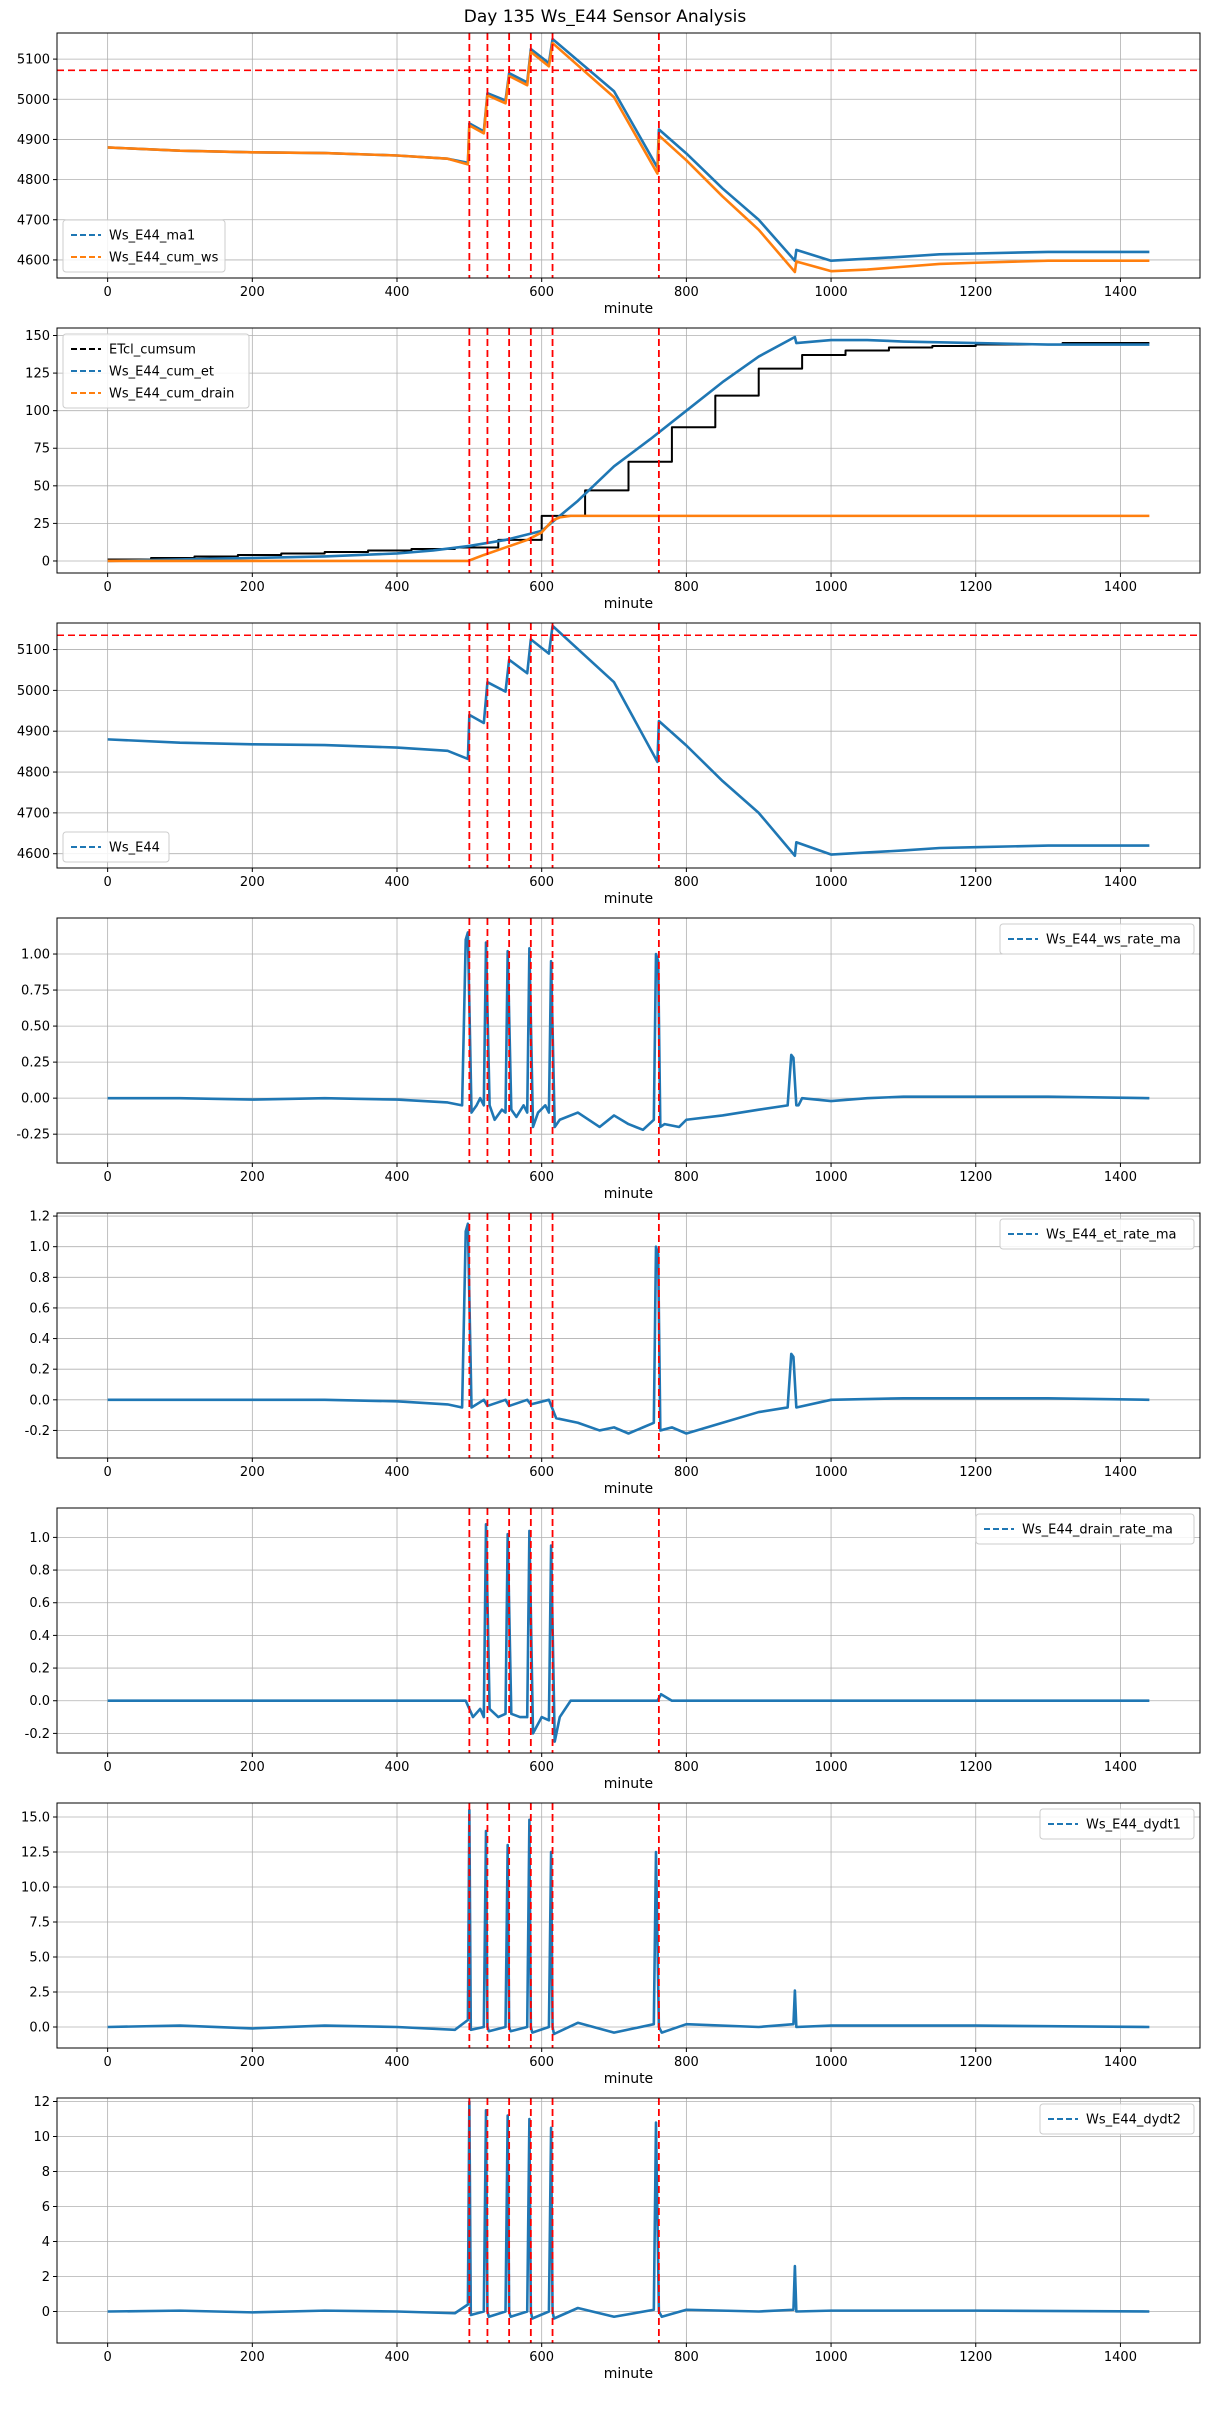 This screenshot has height=2411, width=1211. Describe the element at coordinates (628, 538) in the screenshot. I see `series-line-ws-e44-cum-drain` at that location.